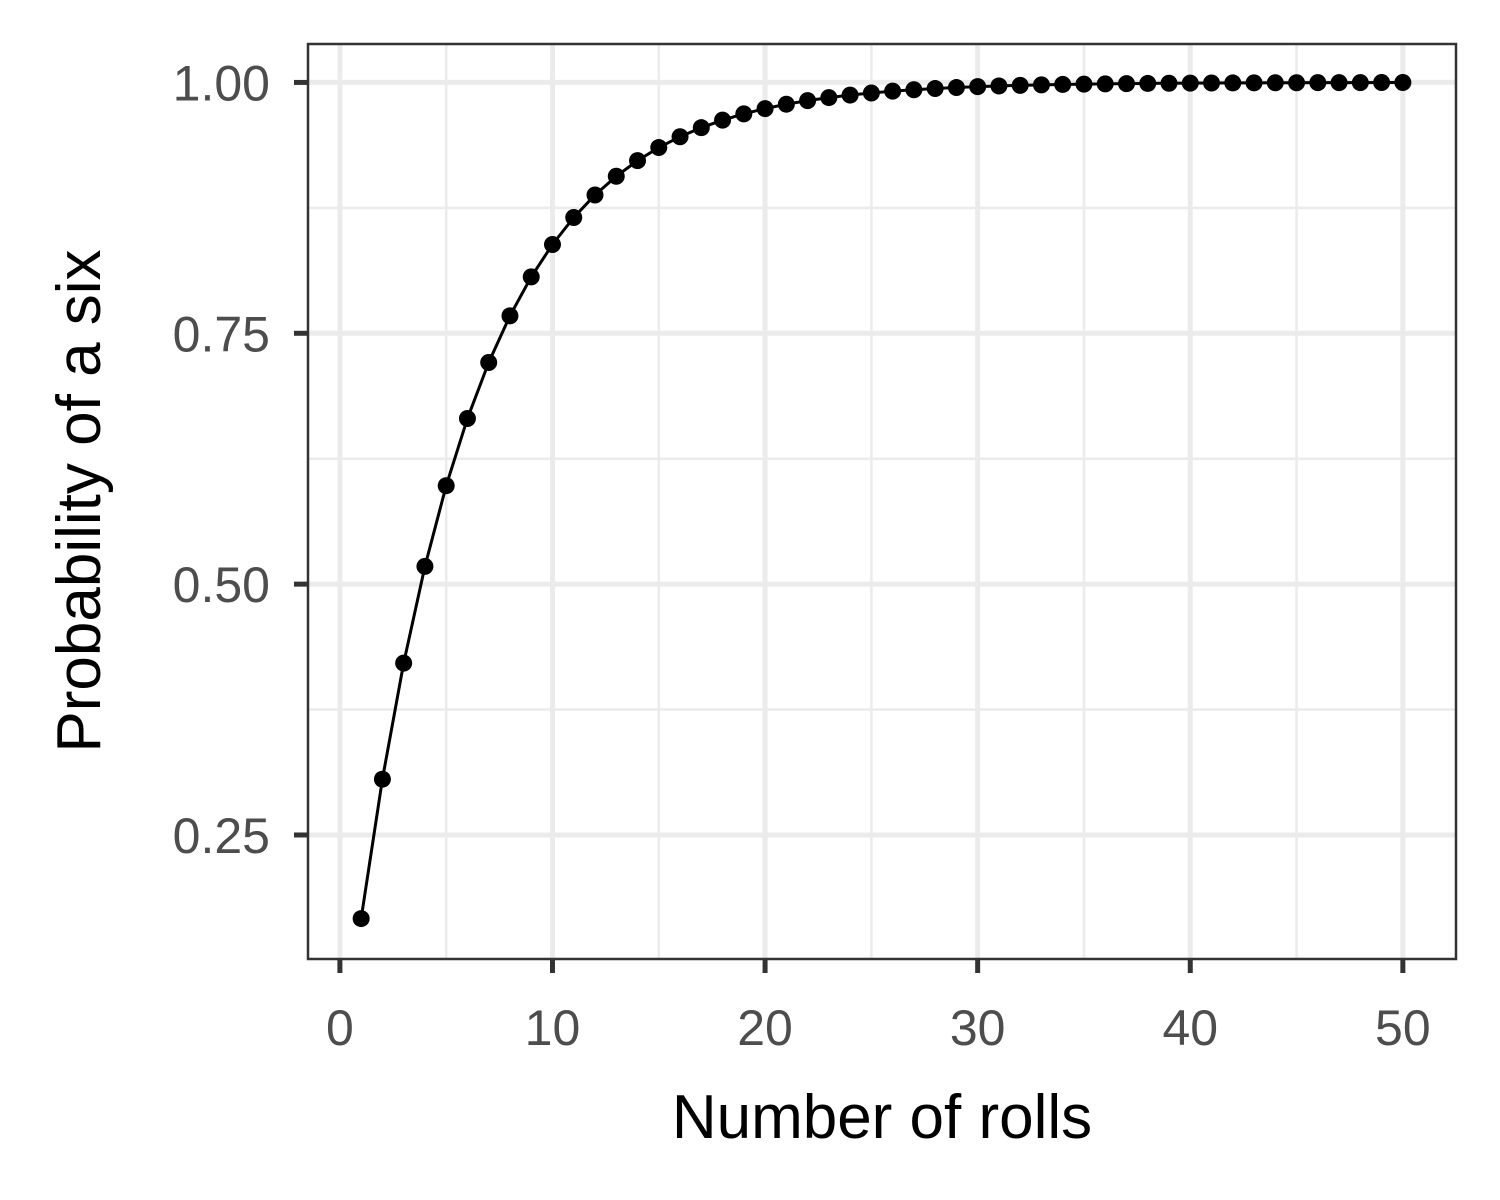 The height and width of the screenshot is (1200, 1500). I want to click on y-tick-label: 1.00, so click(221, 83).